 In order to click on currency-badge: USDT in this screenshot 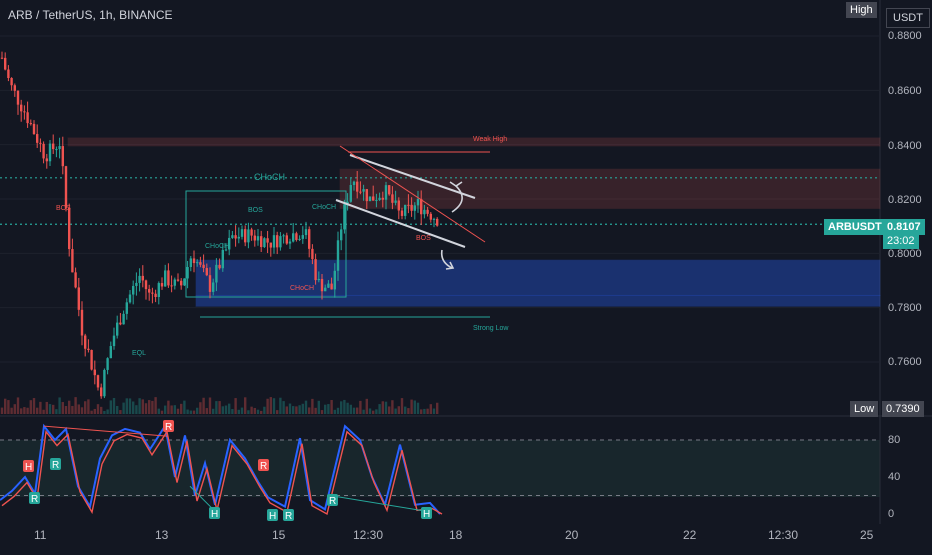, I will do `click(908, 18)`.